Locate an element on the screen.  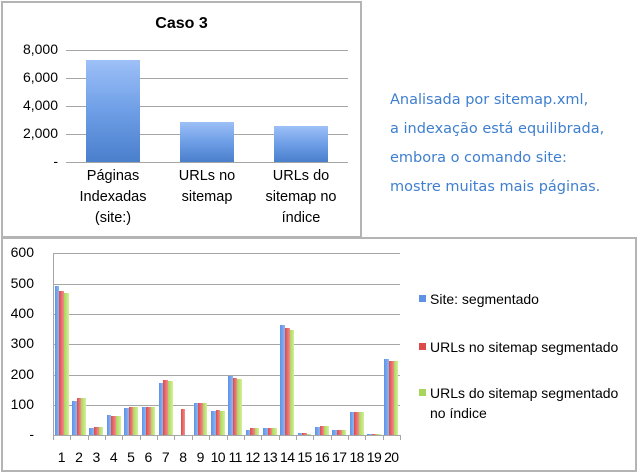
y-tick-label: 500 is located at coordinates (22, 282).